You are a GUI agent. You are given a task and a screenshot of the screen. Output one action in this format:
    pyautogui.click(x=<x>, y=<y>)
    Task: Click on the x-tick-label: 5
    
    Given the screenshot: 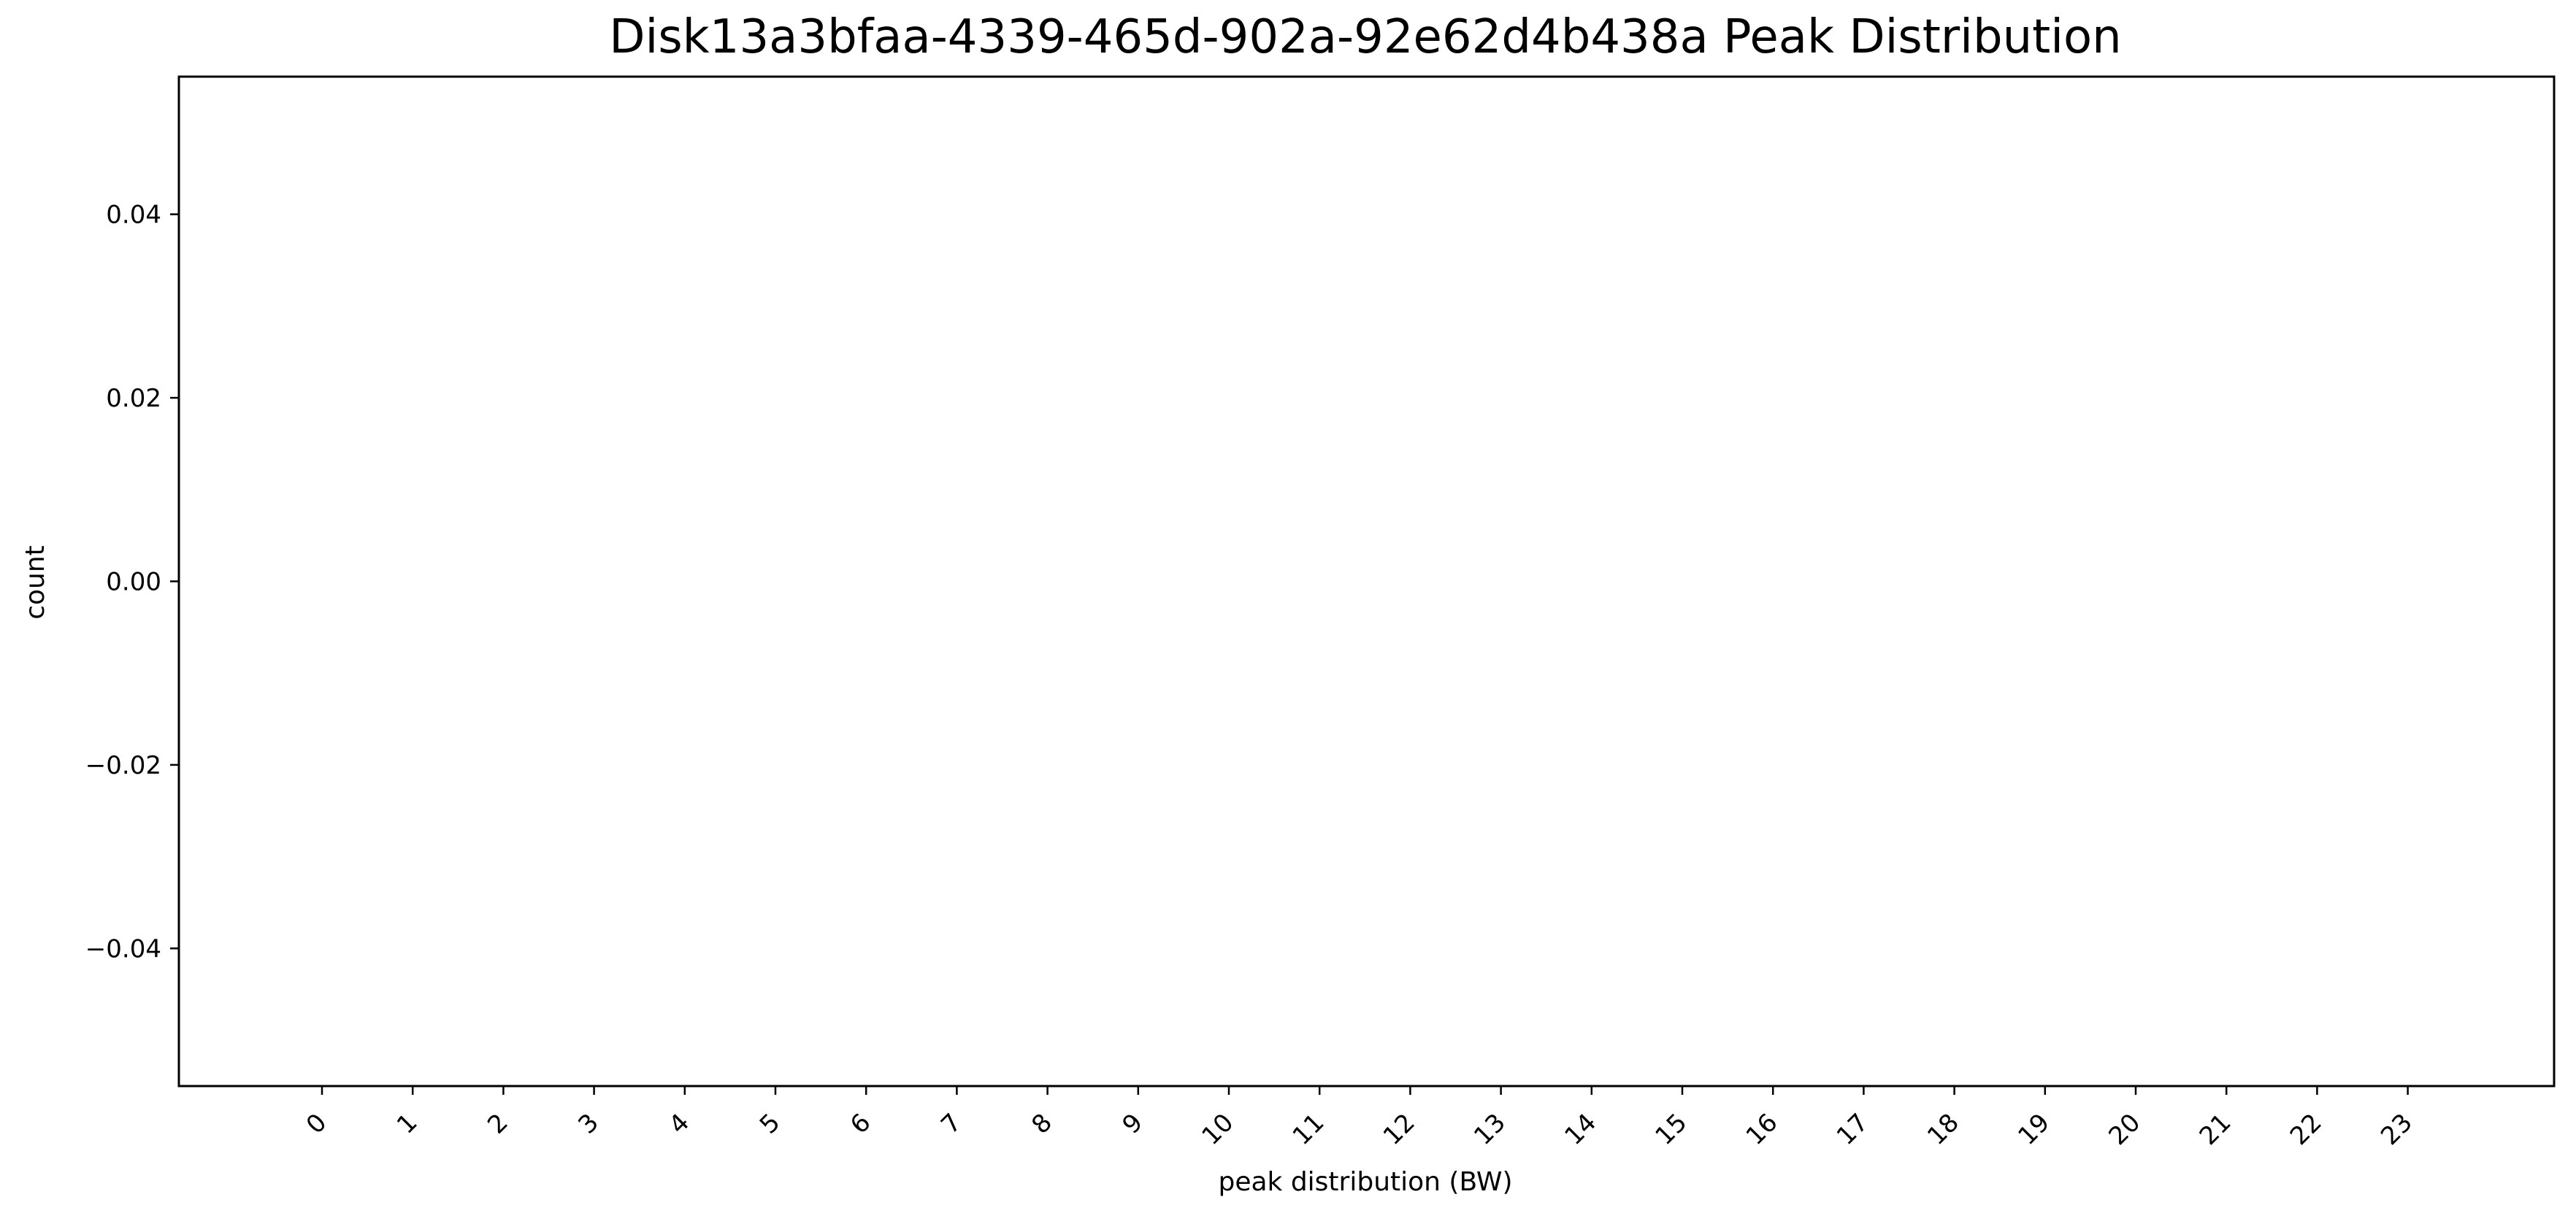 What is the action you would take?
    pyautogui.click(x=770, y=1124)
    